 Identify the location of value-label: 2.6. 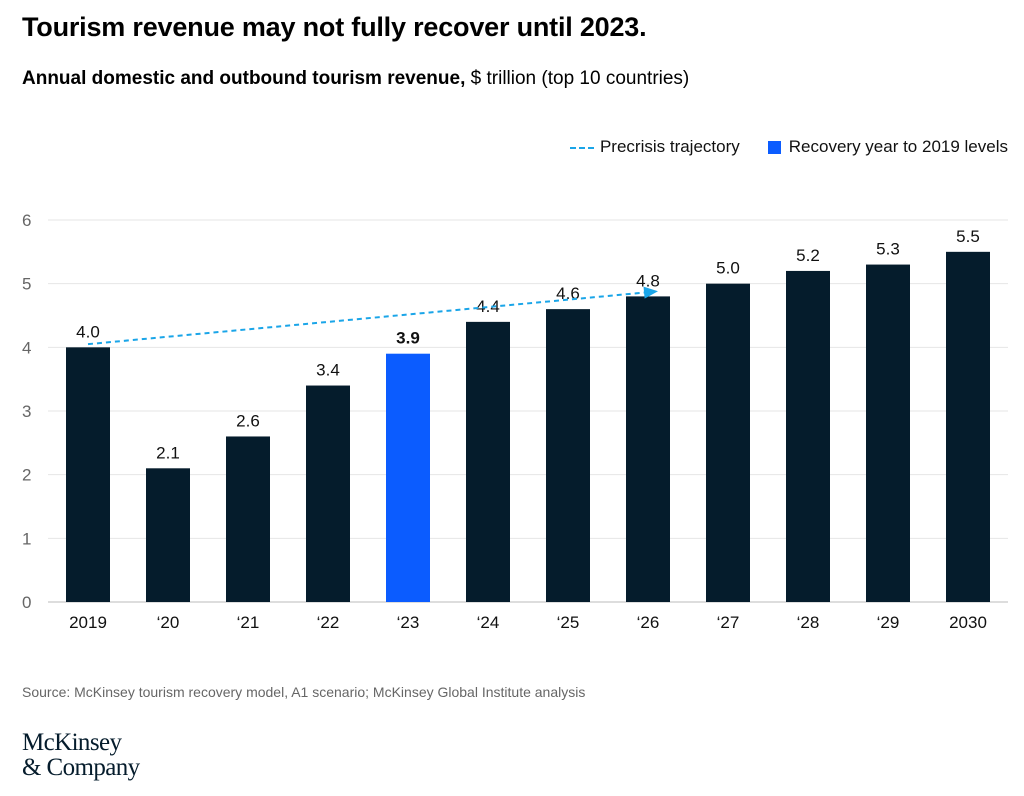
(248, 420).